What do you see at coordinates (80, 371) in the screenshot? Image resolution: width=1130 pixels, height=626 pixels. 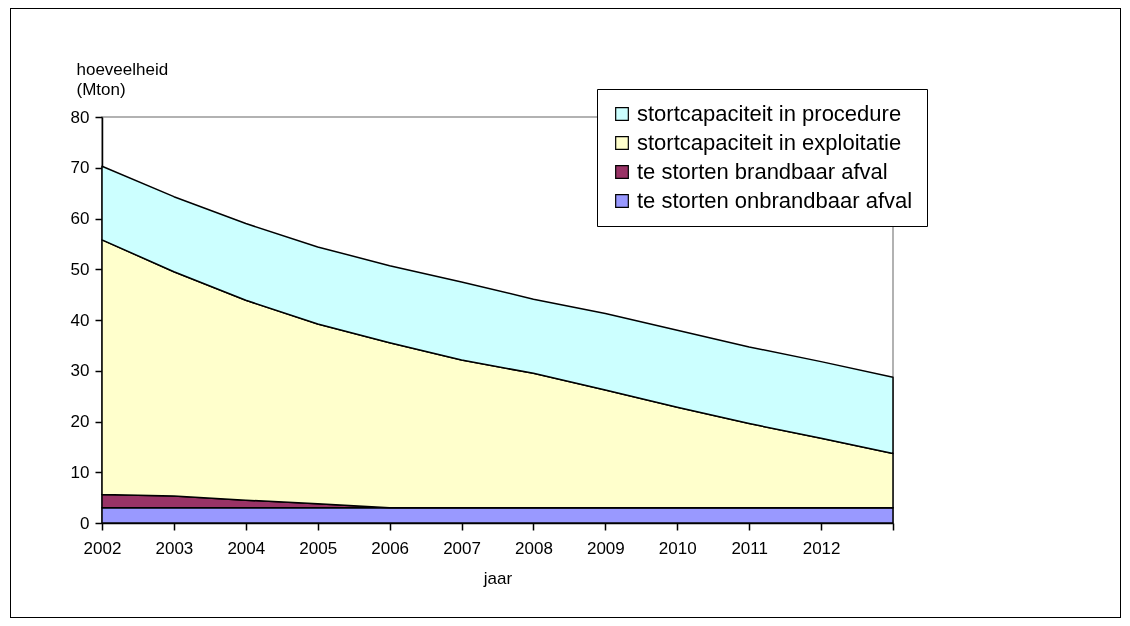 I see `y-tick-label: 30` at bounding box center [80, 371].